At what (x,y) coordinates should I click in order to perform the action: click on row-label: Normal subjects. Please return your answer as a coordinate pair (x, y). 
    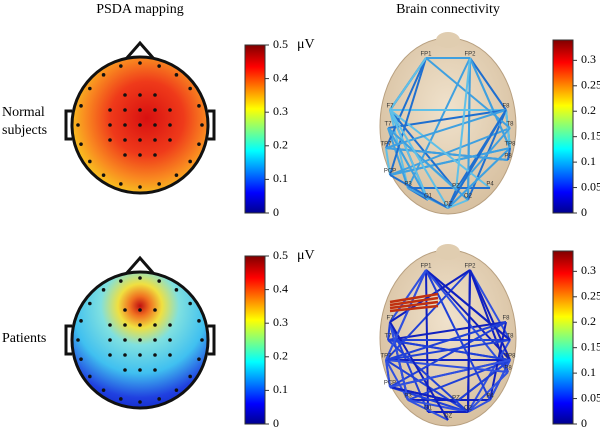
    Looking at the image, I should click on (25, 121).